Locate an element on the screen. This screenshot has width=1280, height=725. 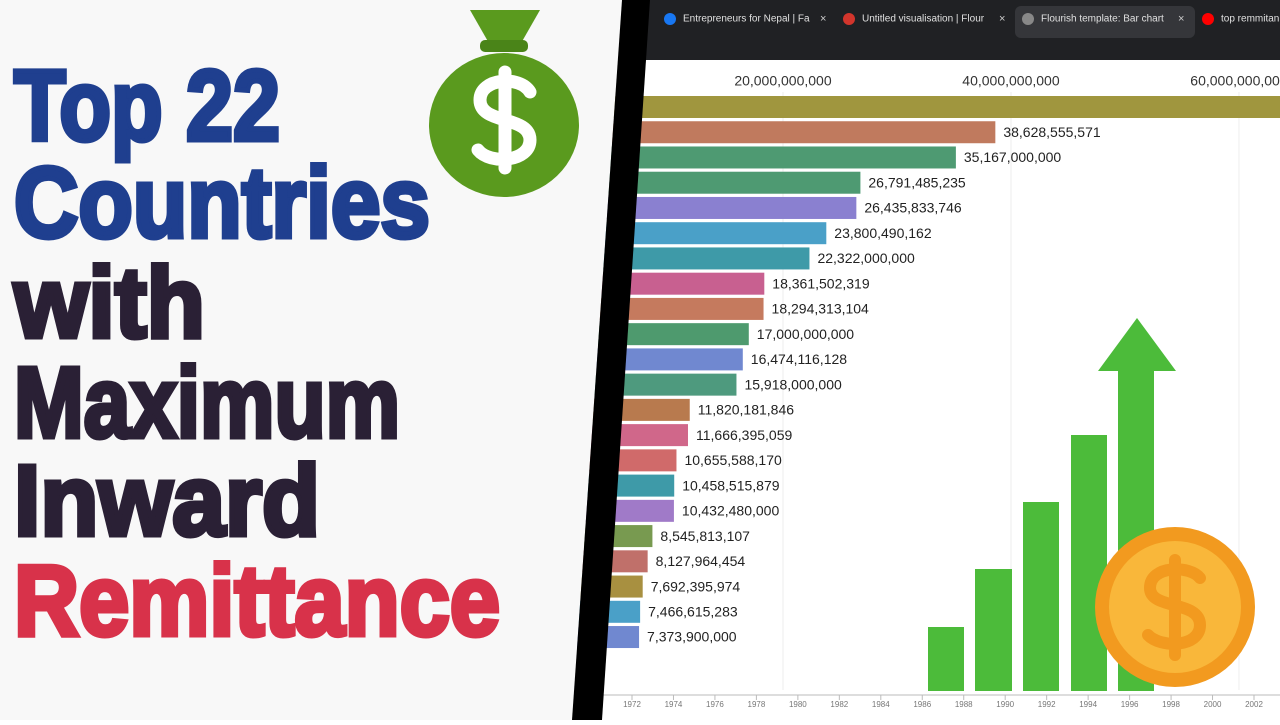
value-label: 26,791,485,235 is located at coordinates (917, 182).